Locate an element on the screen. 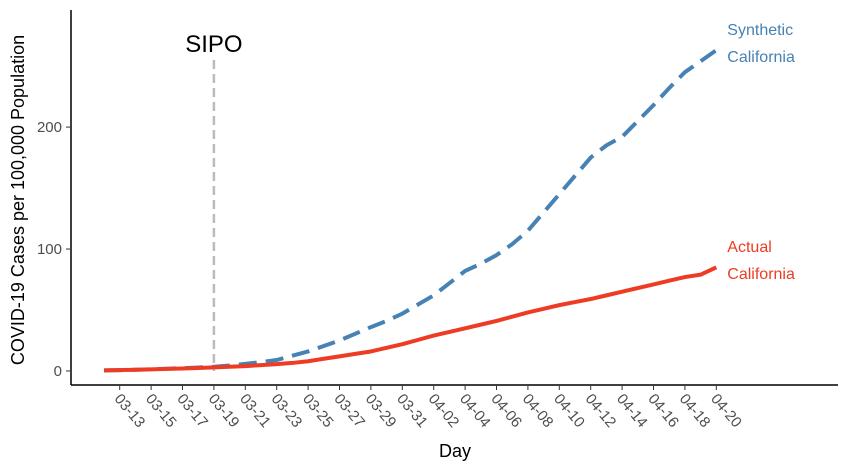  x-tick-label: 03-31 is located at coordinates (412, 411).